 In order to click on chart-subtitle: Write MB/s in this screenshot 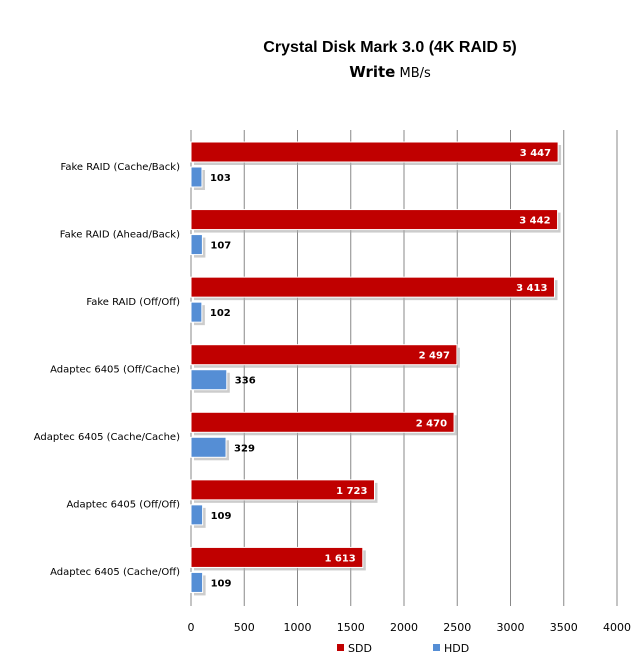, I will do `click(390, 72)`.